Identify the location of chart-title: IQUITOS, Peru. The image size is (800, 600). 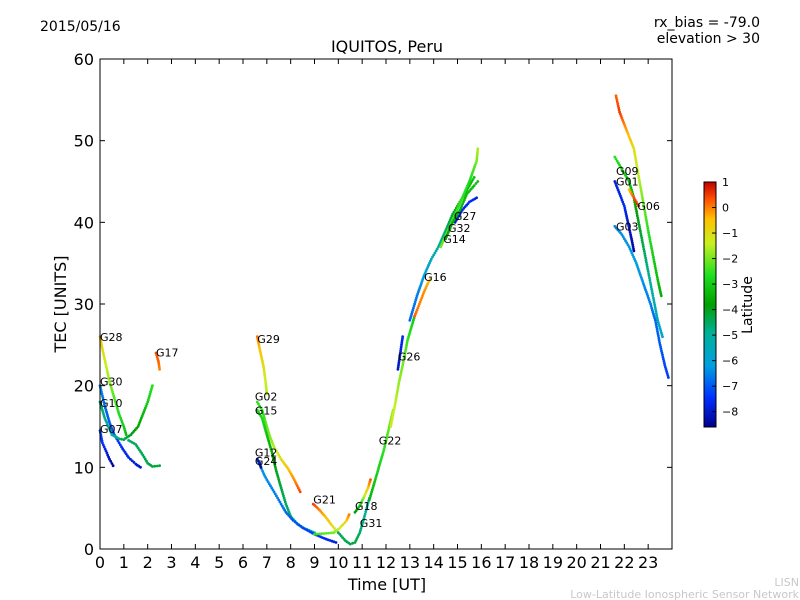
(387, 46).